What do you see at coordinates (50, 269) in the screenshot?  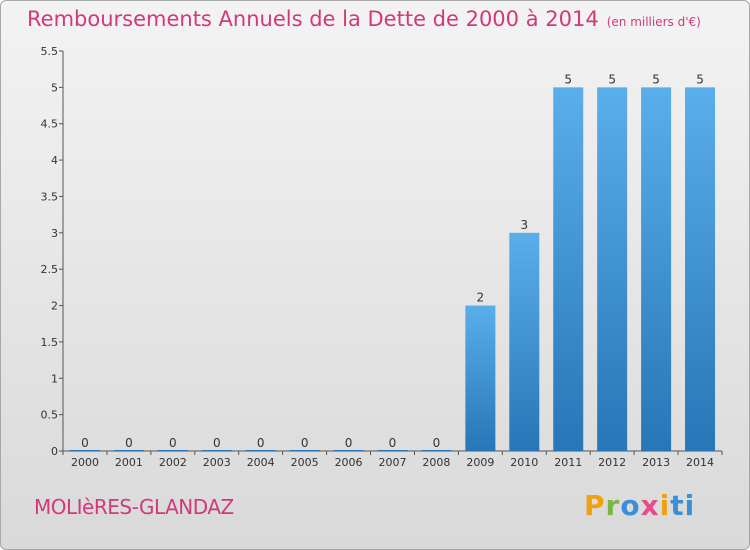 I see `y-tick-label: 2.5` at bounding box center [50, 269].